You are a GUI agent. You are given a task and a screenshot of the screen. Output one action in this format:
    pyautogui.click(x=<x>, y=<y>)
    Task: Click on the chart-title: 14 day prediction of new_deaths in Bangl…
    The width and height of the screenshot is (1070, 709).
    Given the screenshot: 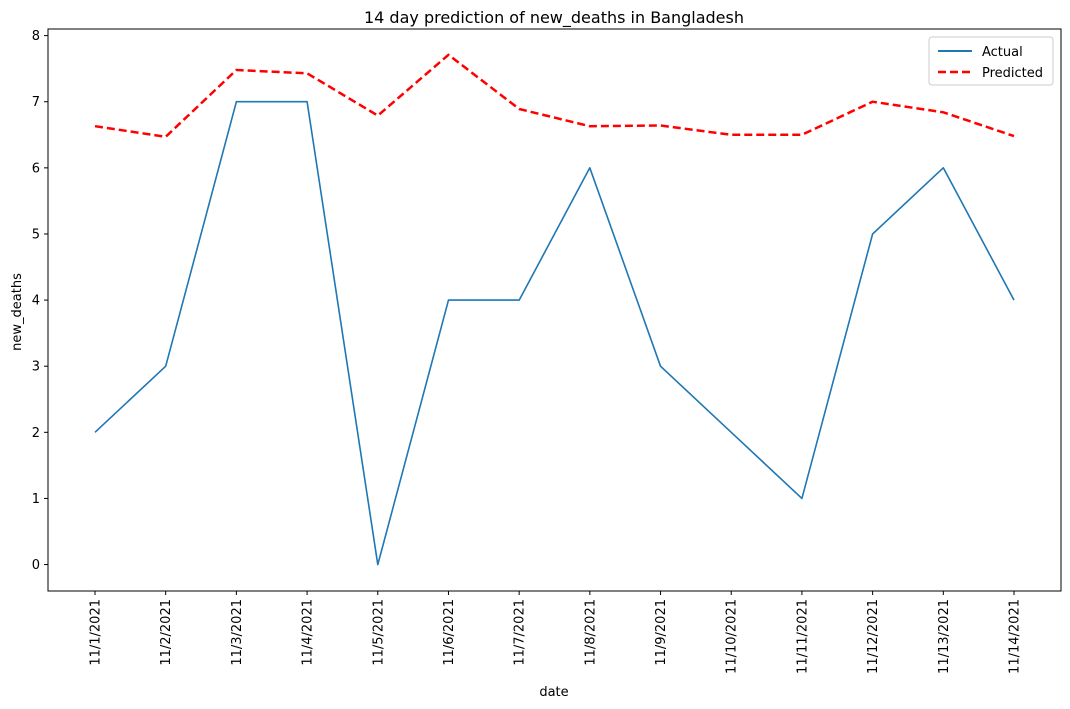 What is the action you would take?
    pyautogui.click(x=554, y=18)
    